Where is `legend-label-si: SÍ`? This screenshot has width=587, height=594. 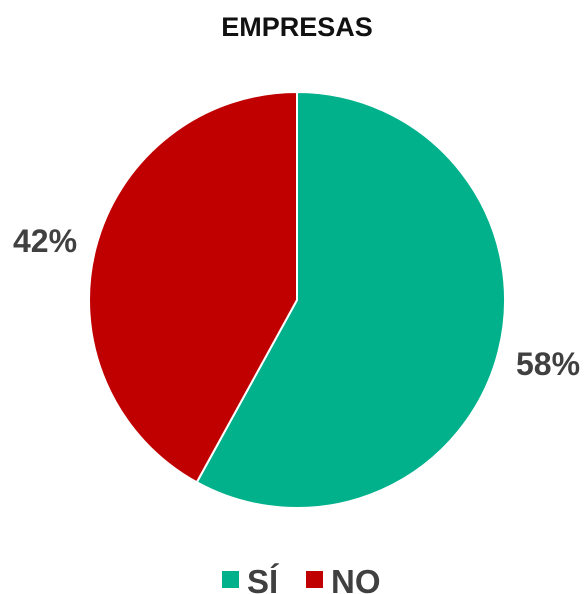
legend-label-si: SÍ is located at coordinates (263, 578).